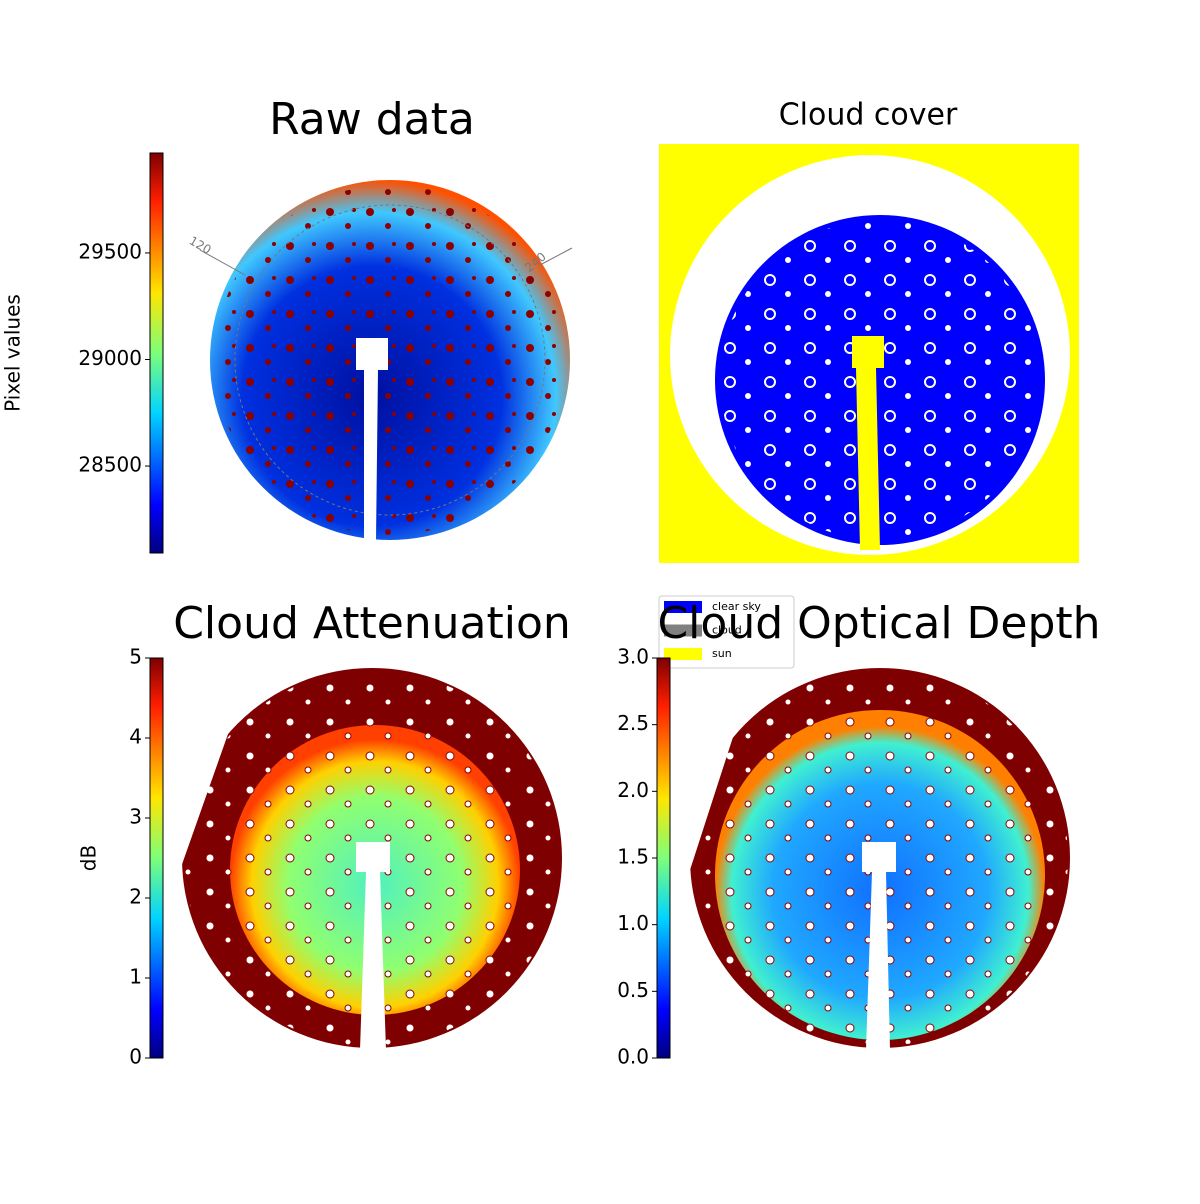  What do you see at coordinates (372, 119) in the screenshot?
I see `chart-title: Raw data` at bounding box center [372, 119].